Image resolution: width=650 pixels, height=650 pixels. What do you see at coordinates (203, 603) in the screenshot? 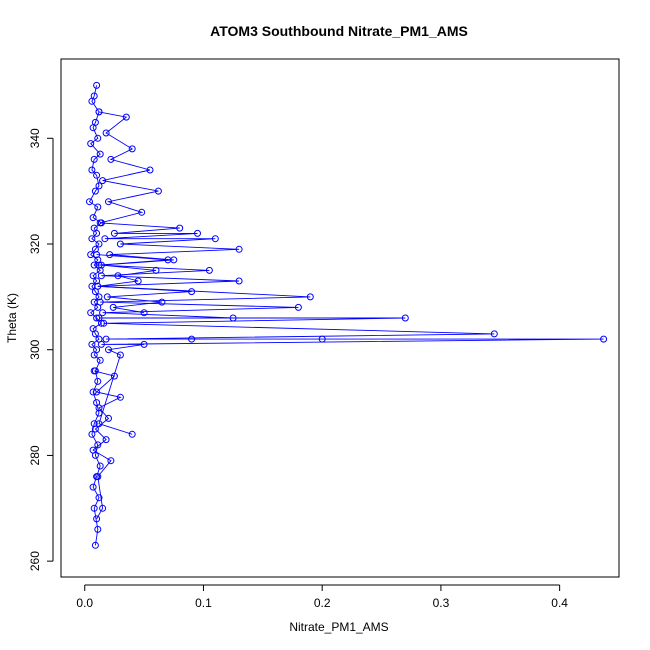
I see `x-tick-label: 0.1` at bounding box center [203, 603].